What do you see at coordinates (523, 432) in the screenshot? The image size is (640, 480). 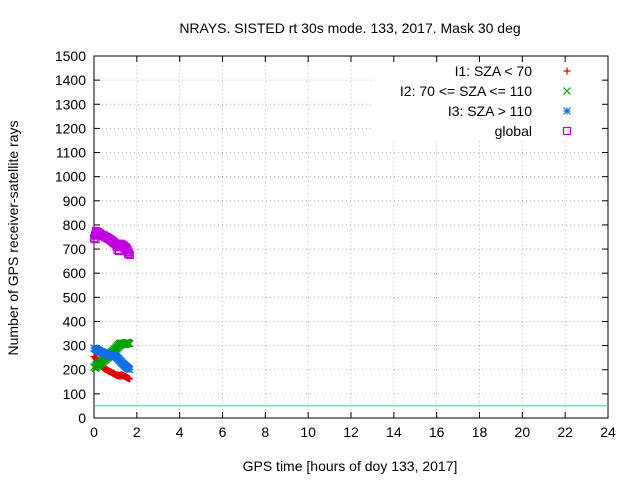 I see `x-tick-label: 20` at bounding box center [523, 432].